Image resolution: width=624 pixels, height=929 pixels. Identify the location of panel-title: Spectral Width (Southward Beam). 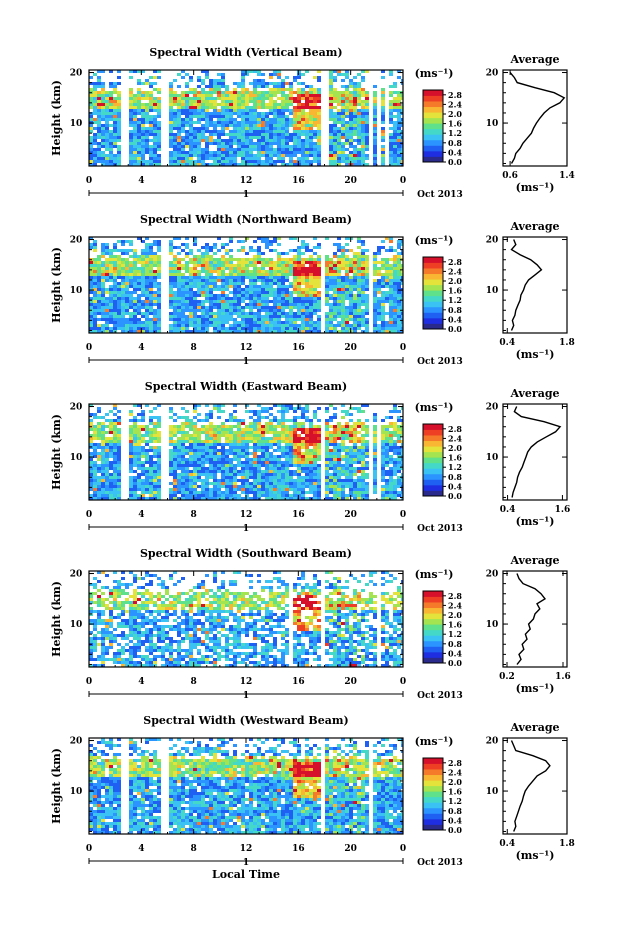
(246, 553).